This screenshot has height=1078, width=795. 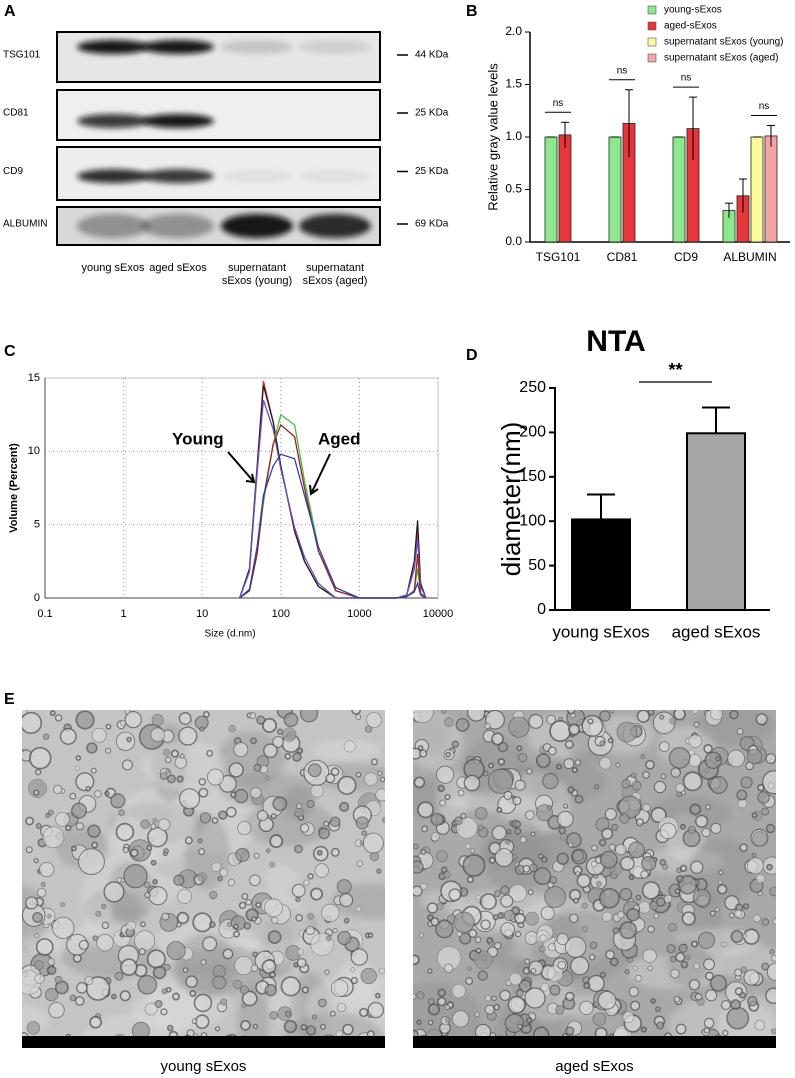 I want to click on x-tick-label: 1, so click(x=124, y=614).